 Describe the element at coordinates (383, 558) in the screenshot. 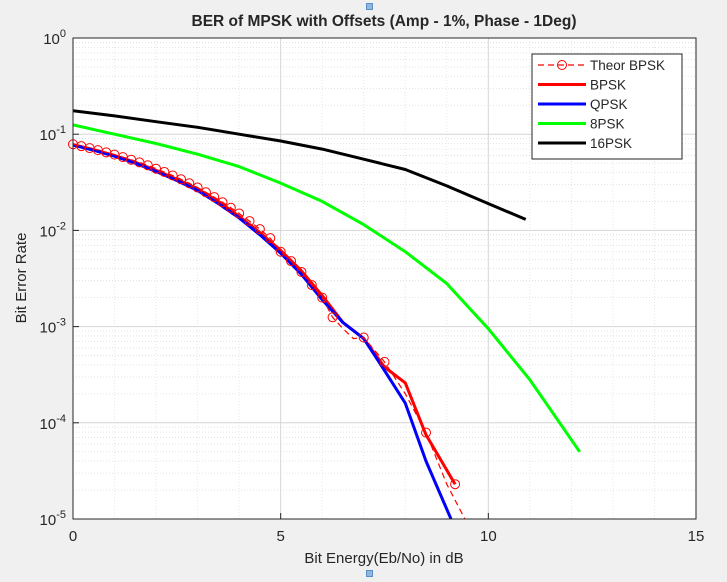

I see `x-axis-label: Bit Energy(Eb/No) in dB` at that location.